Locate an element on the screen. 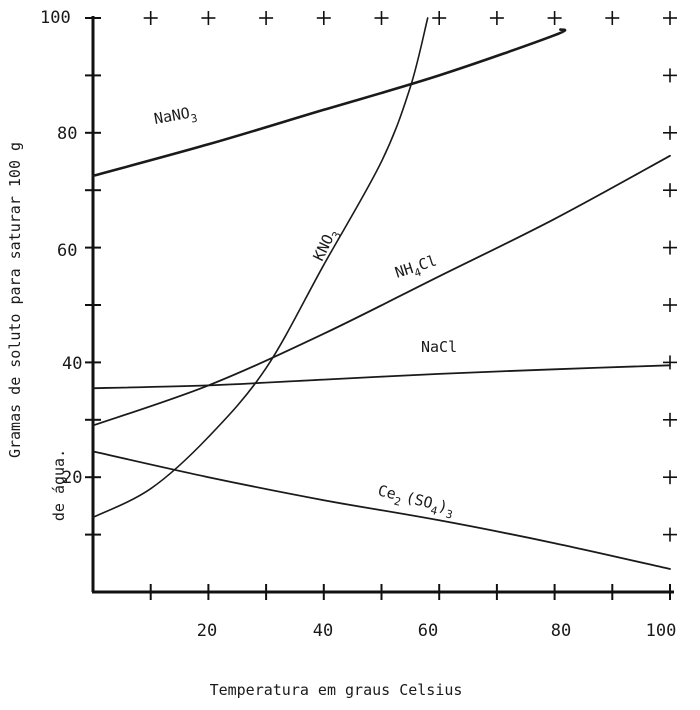 This screenshot has height=710, width=700. x-tick-label-40: 40 is located at coordinates (323, 631).